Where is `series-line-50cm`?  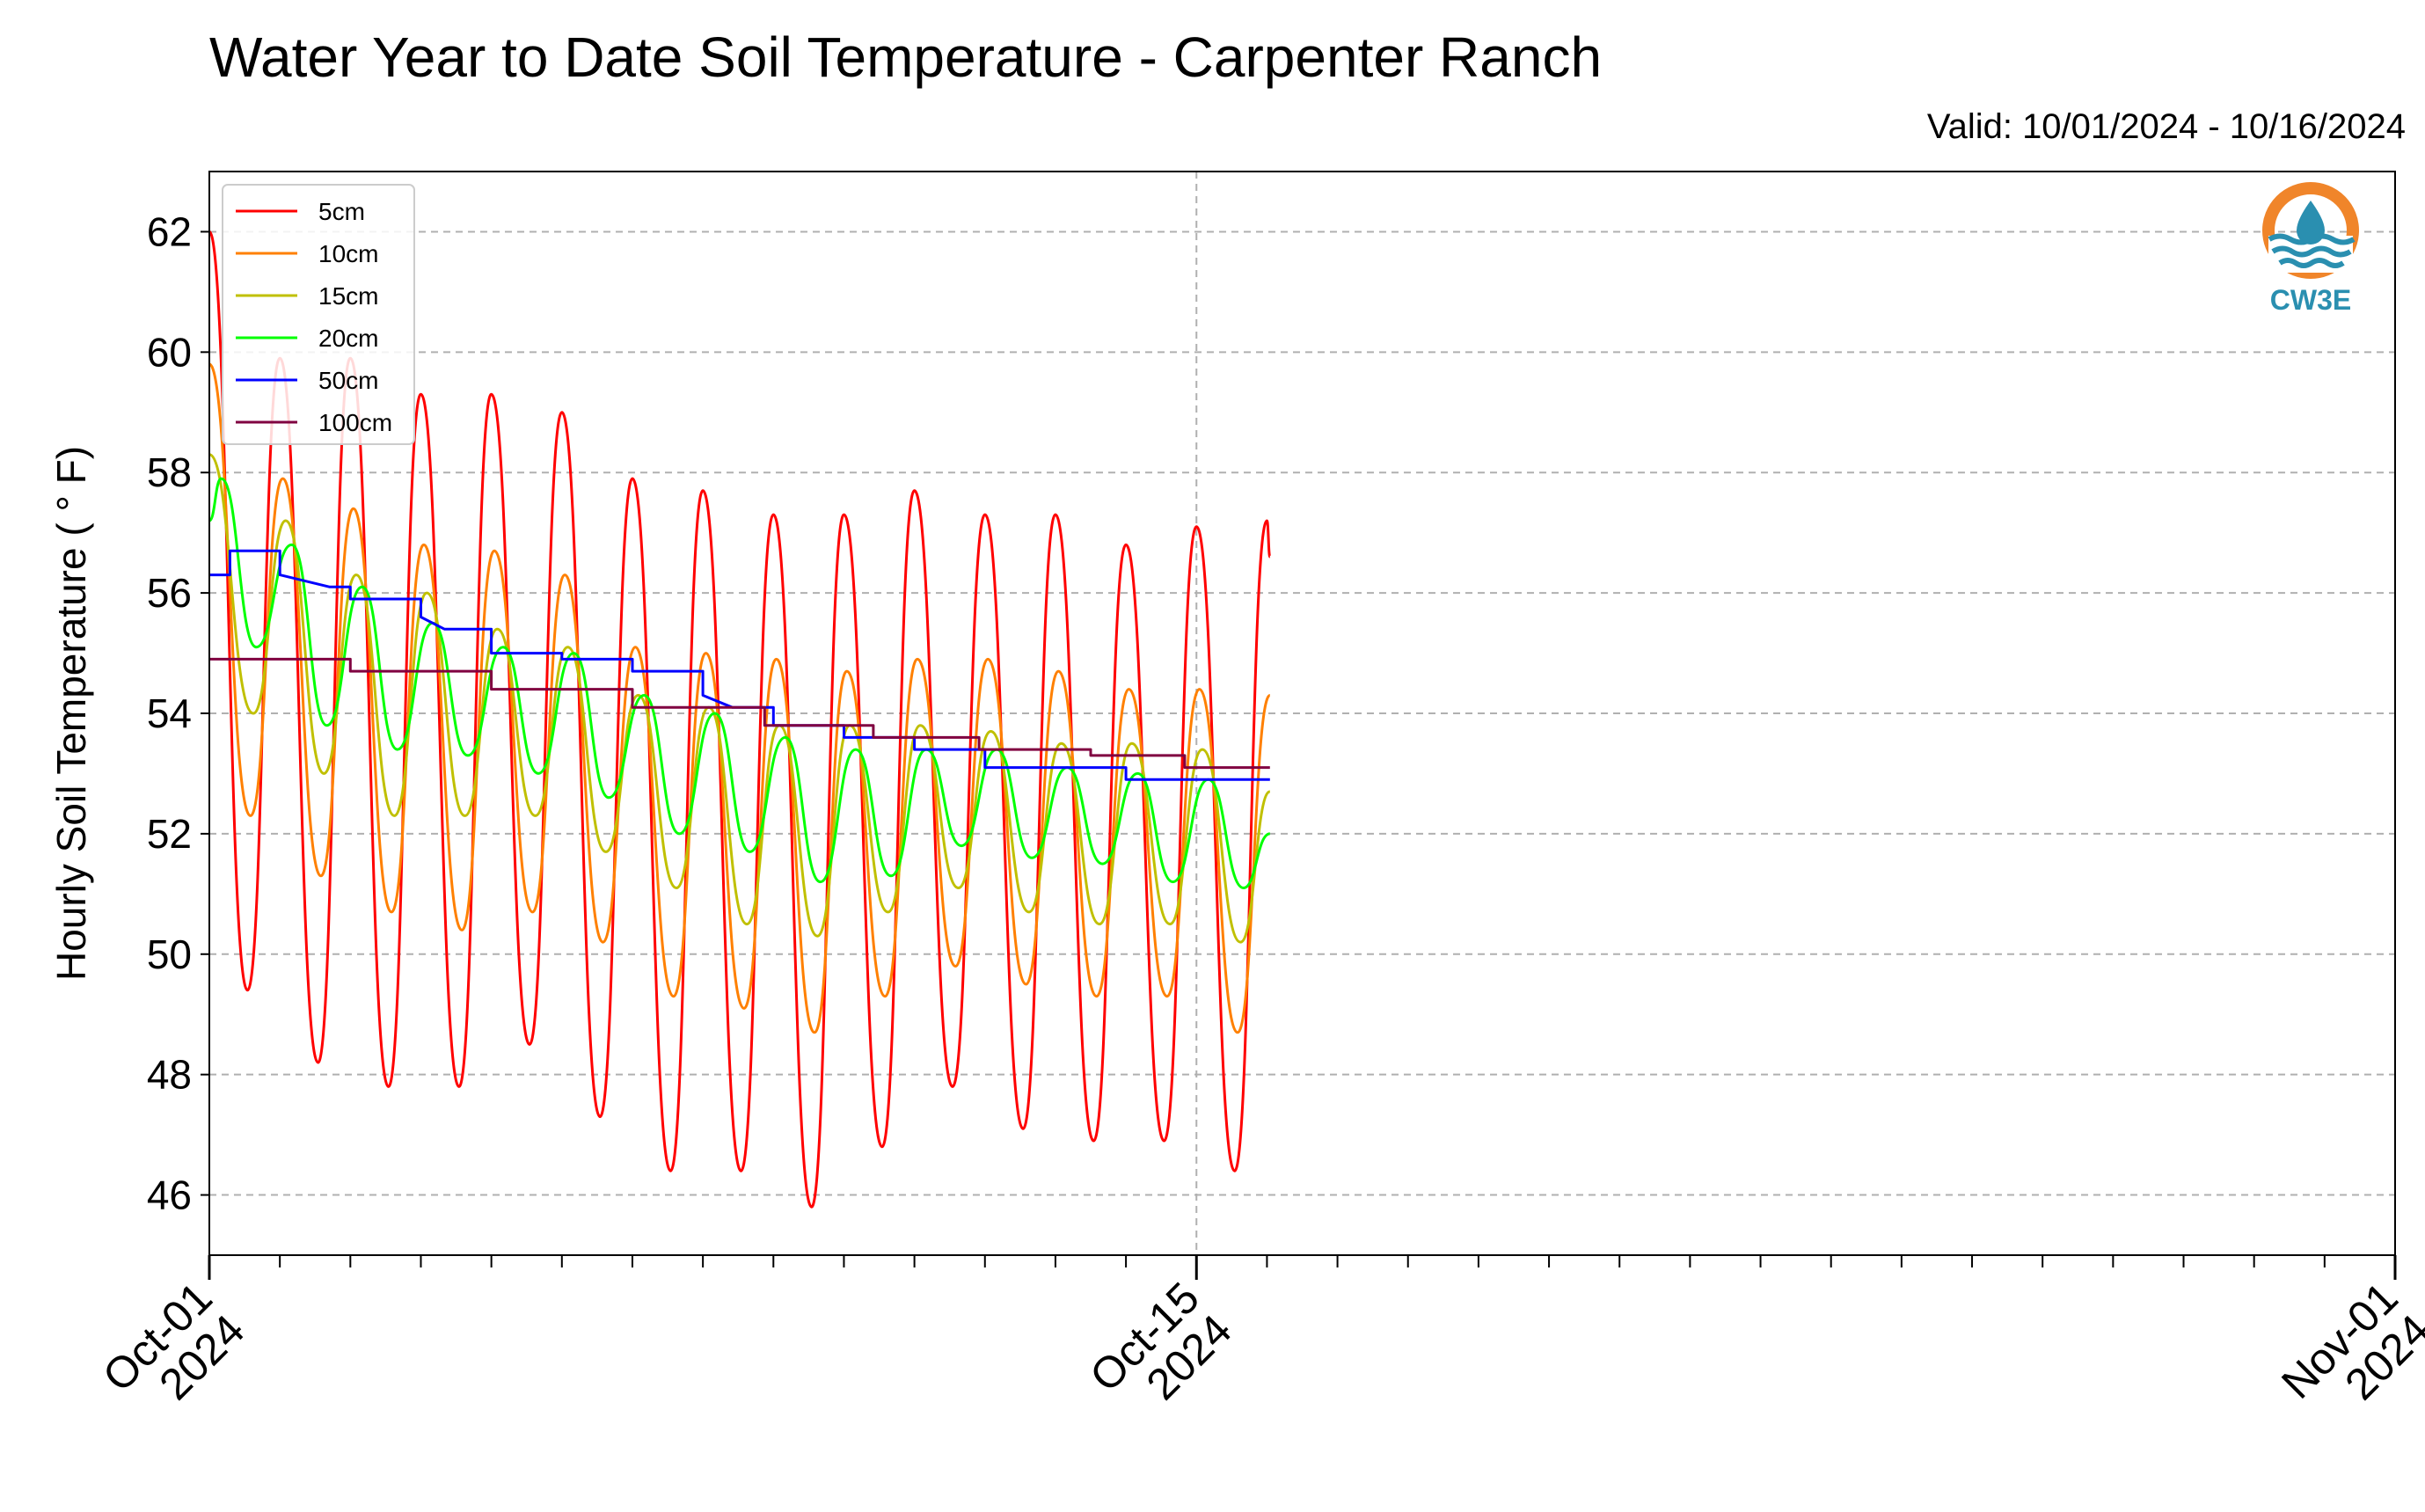
series-line-50cm is located at coordinates (739, 665).